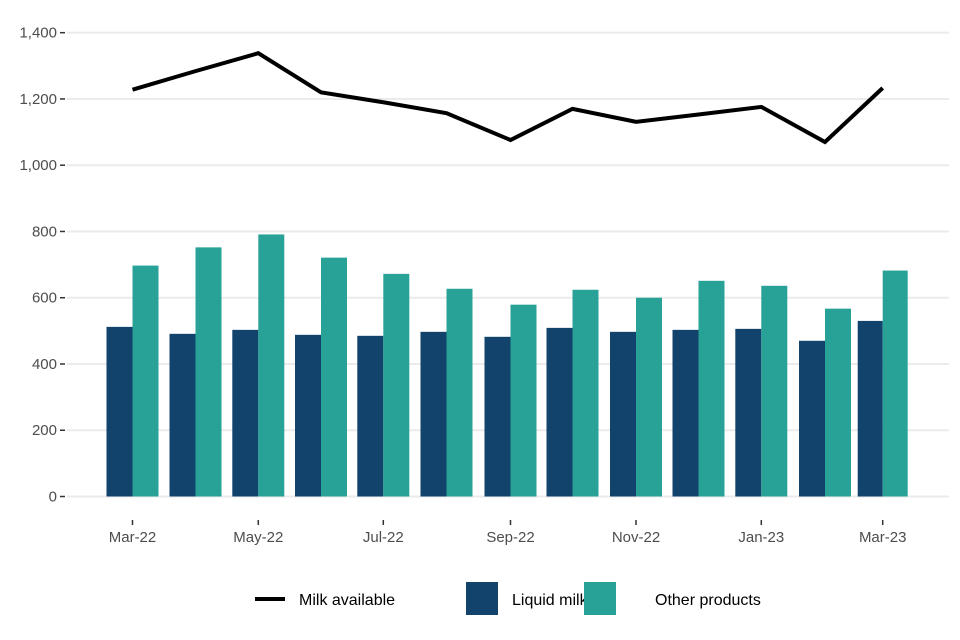 The image size is (960, 640). I want to click on y-tick-label: 0, so click(53, 497).